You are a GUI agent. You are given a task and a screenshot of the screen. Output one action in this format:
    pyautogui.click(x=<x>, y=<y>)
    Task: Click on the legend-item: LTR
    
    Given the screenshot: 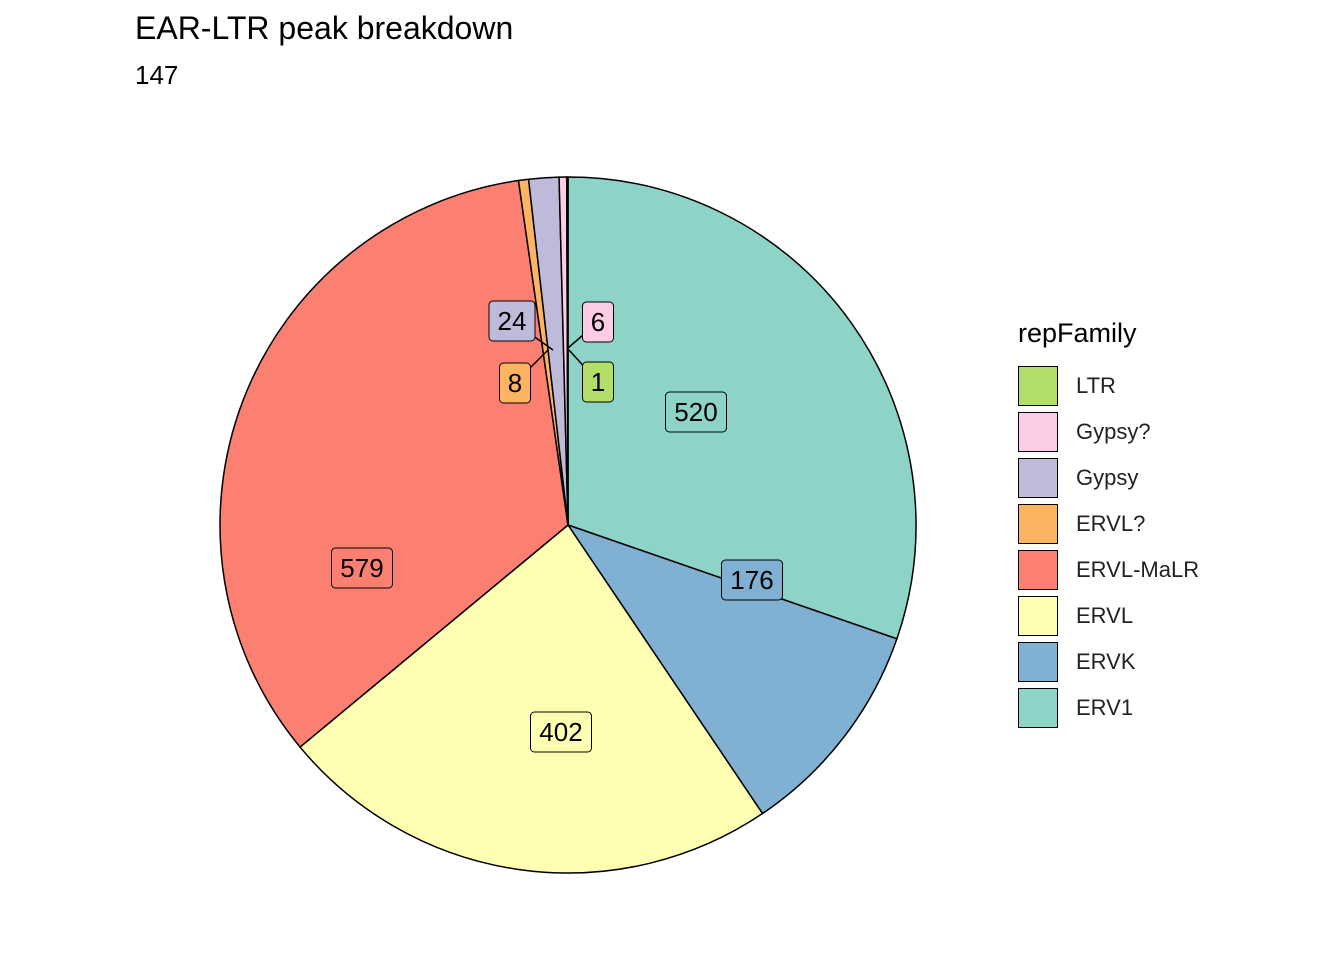 What is the action you would take?
    pyautogui.click(x=1108, y=386)
    